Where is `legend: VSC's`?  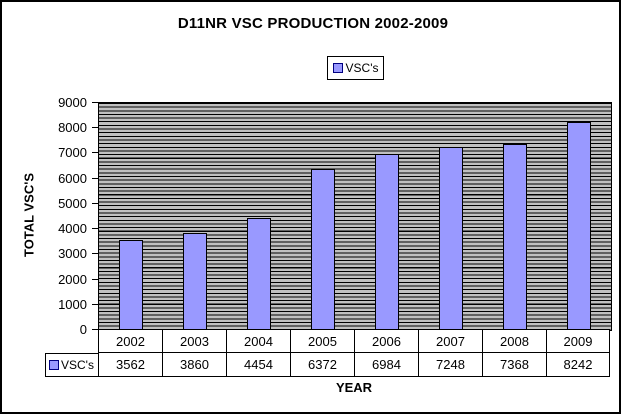 legend: VSC's is located at coordinates (355, 68).